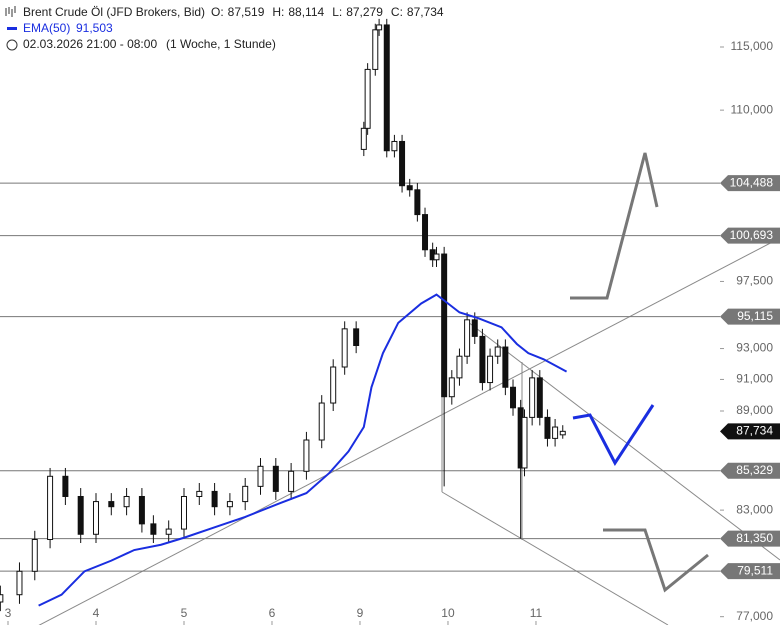 This screenshot has width=780, height=630. I want to click on level-label: 85,329, so click(754, 470).